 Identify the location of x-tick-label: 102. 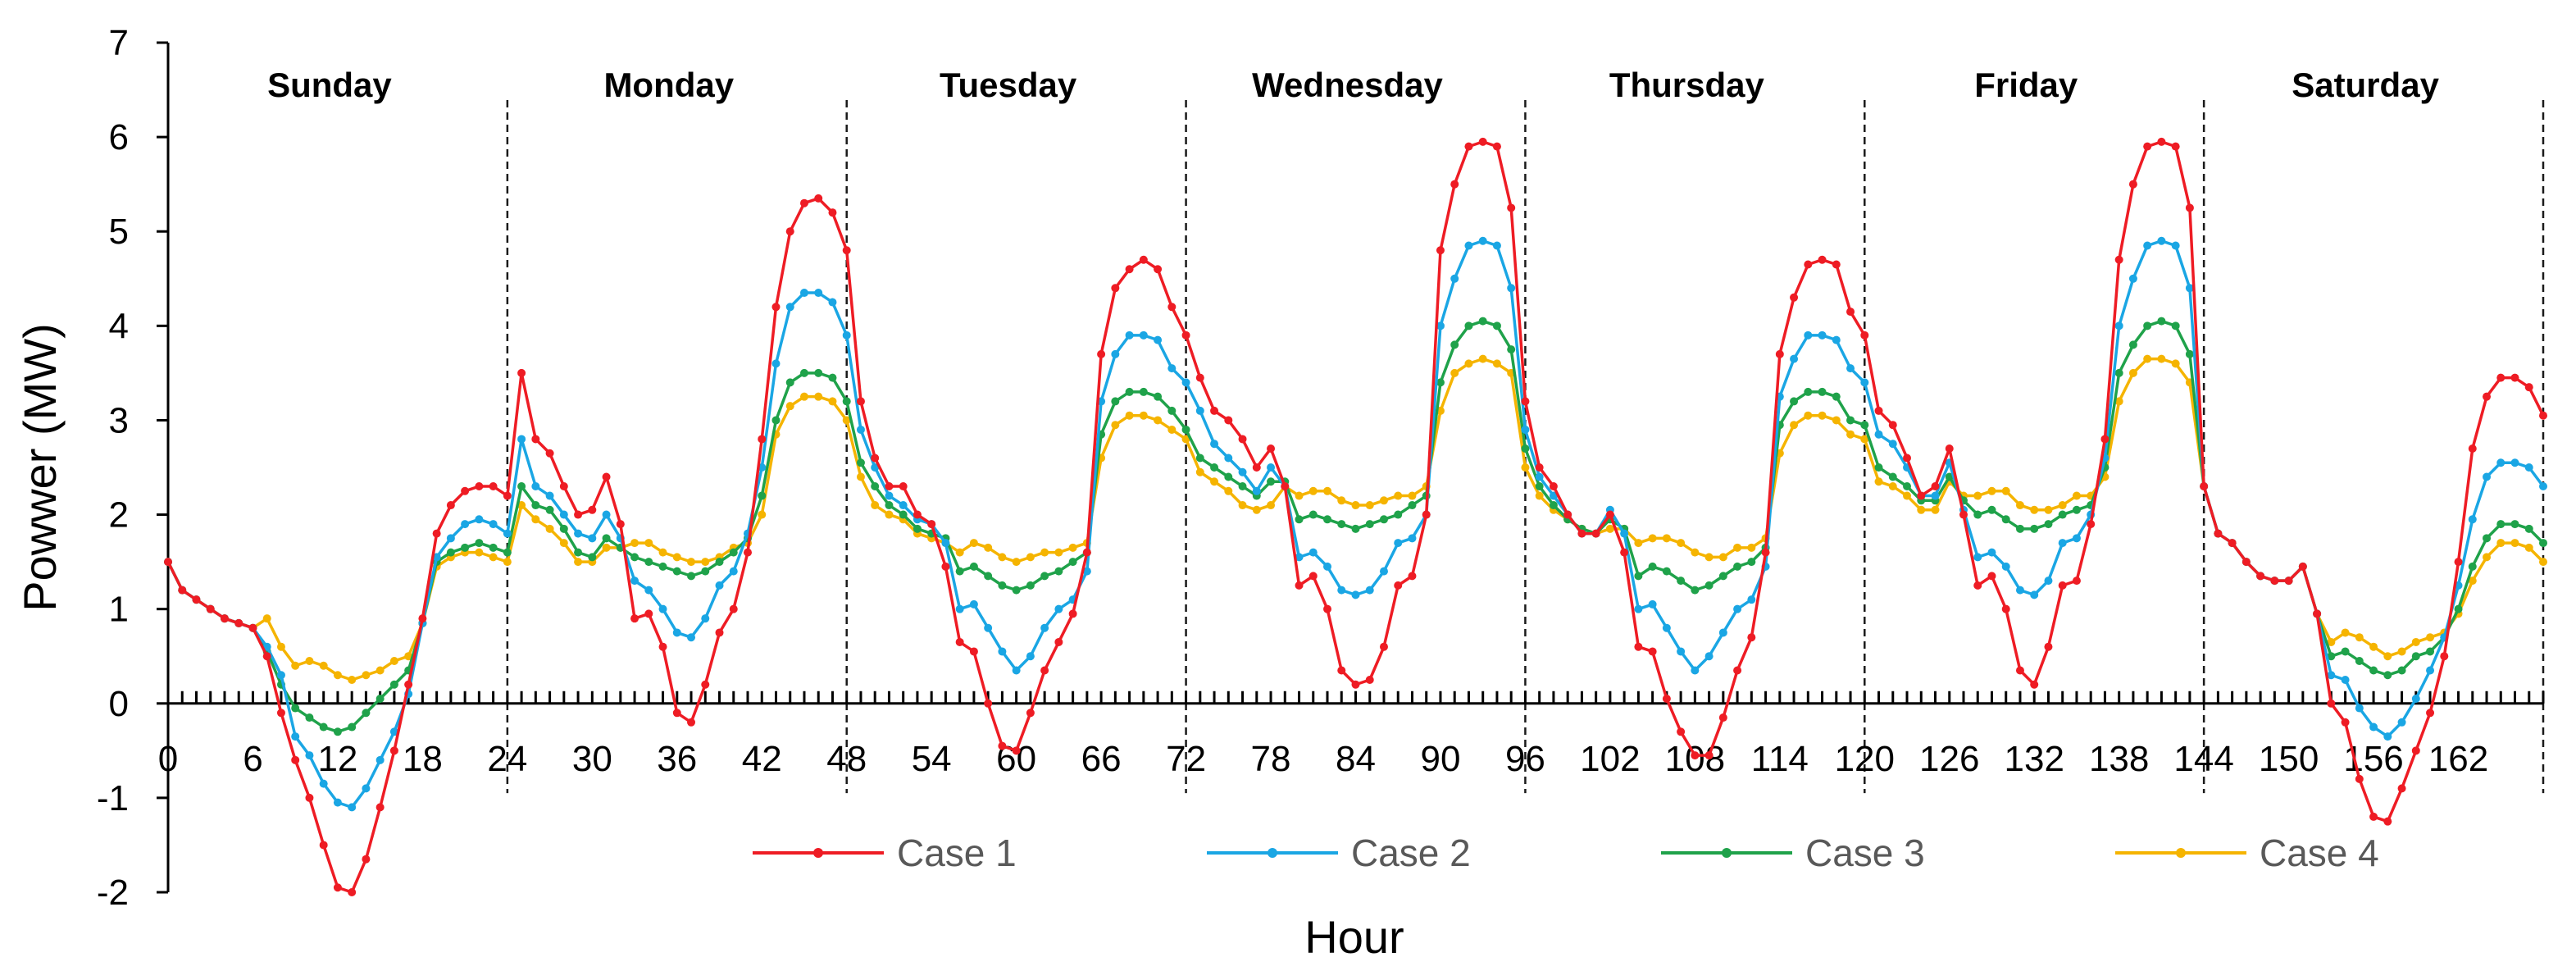
(1610, 759).